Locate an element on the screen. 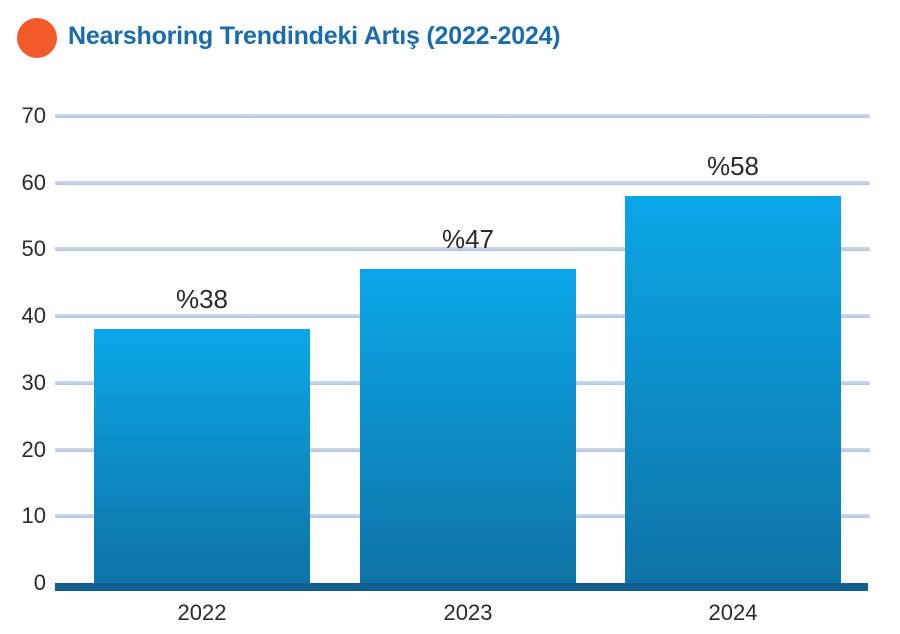 The width and height of the screenshot is (900, 634). bar-value-label: %58 is located at coordinates (733, 166).